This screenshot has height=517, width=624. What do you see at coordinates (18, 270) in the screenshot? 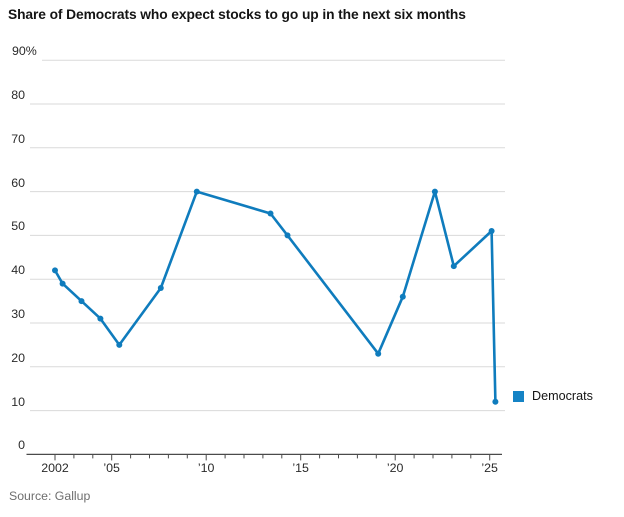
I see `y-axis-label: 40` at bounding box center [18, 270].